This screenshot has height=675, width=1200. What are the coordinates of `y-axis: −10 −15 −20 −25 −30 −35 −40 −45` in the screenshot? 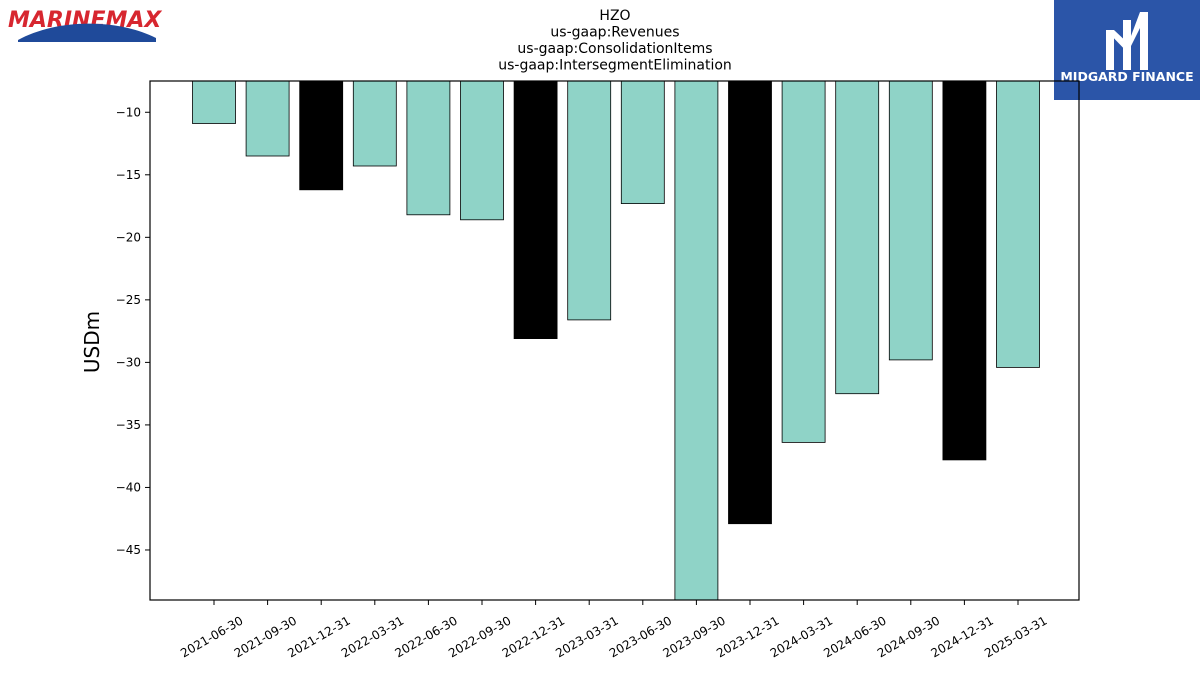 It's located at (133, 331).